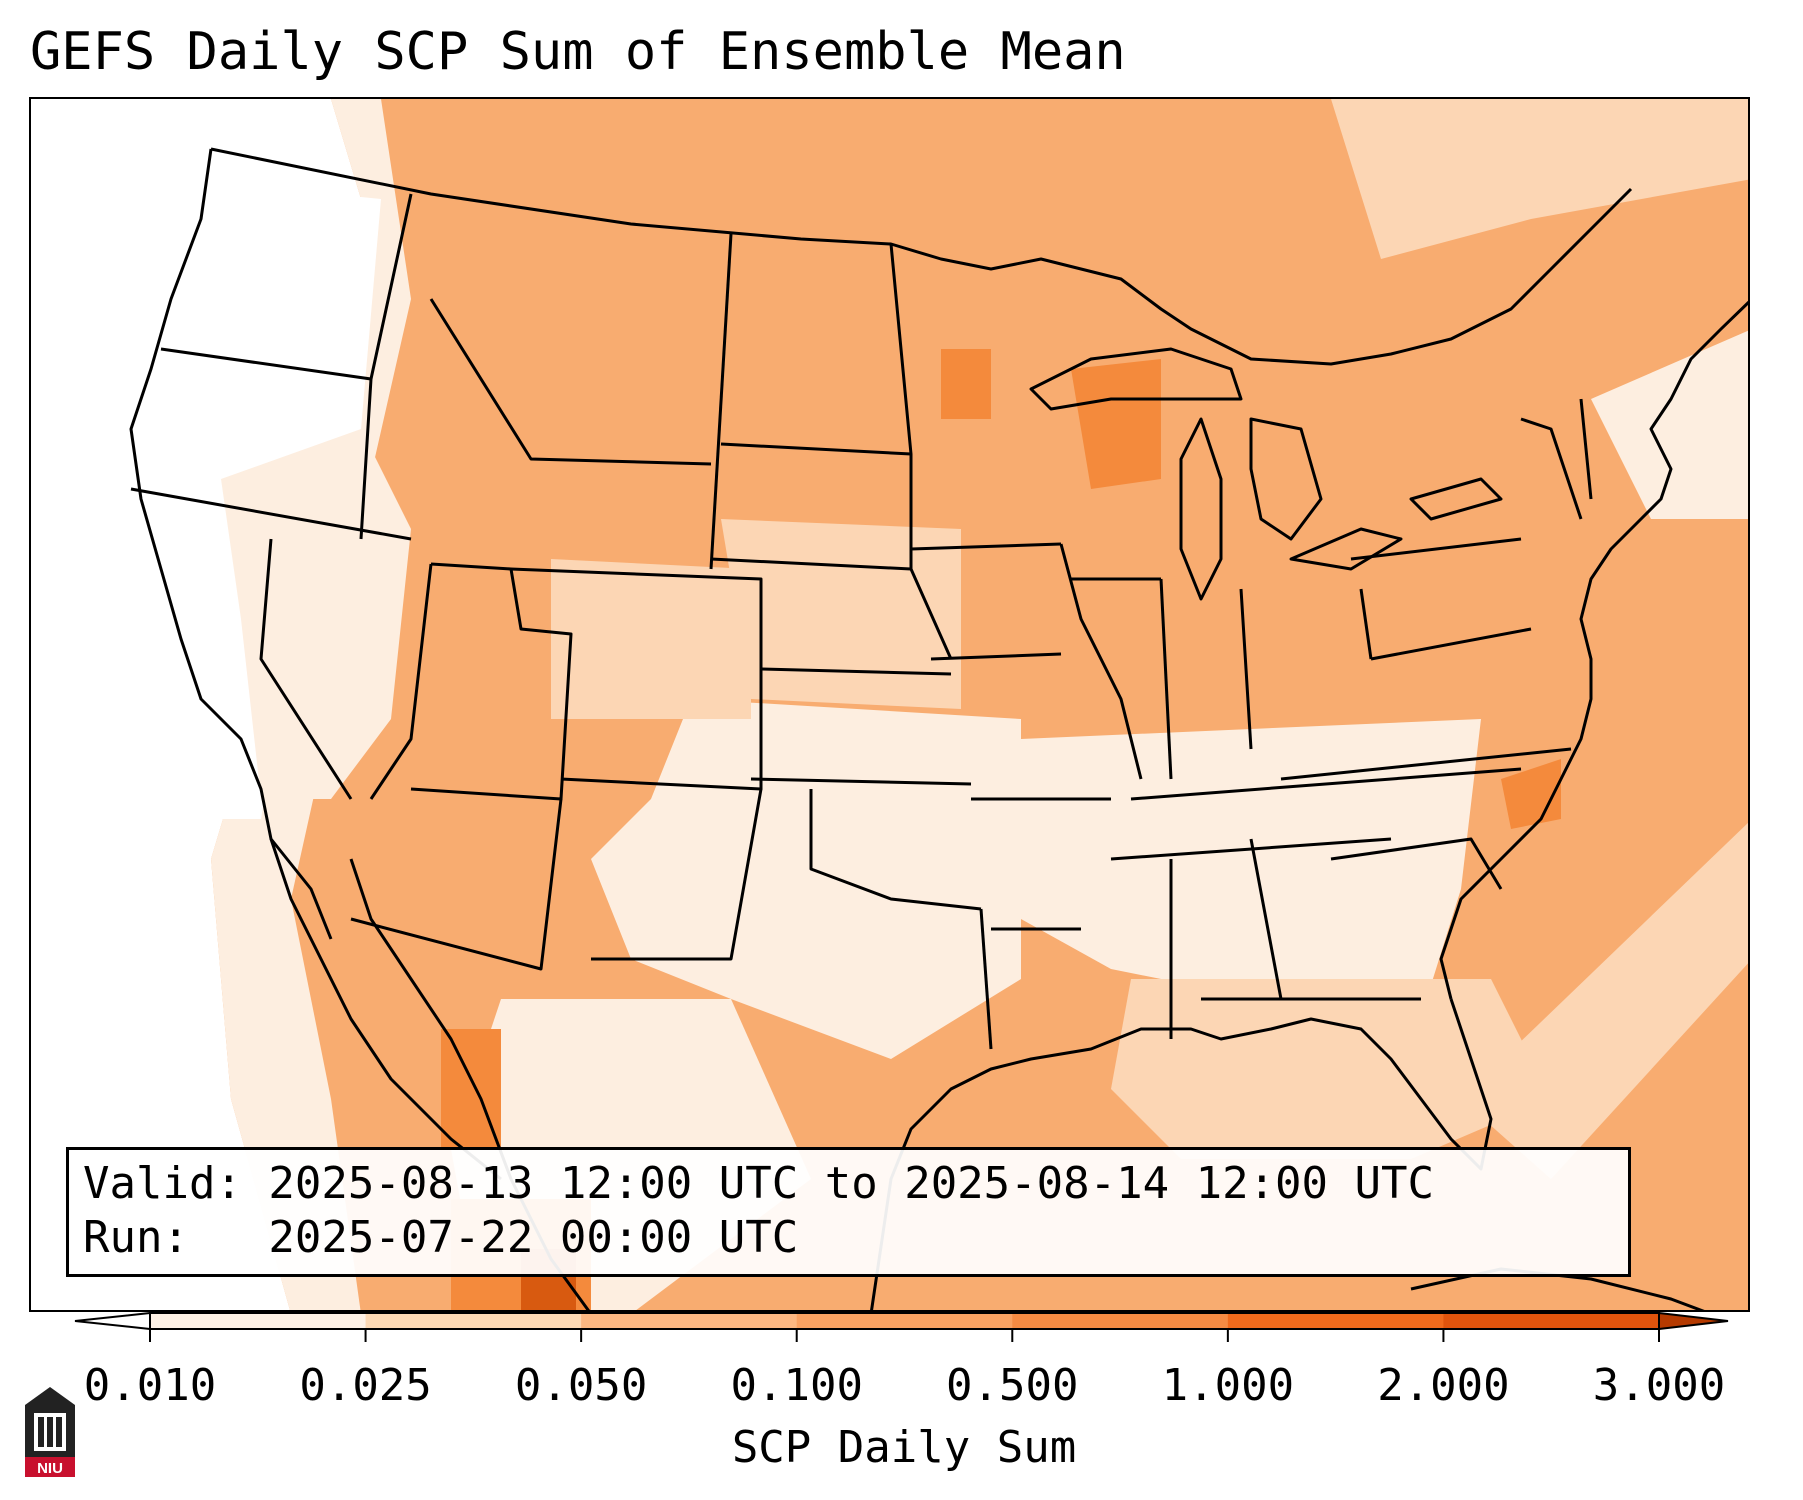 The height and width of the screenshot is (1500, 1803). What do you see at coordinates (811, 564) in the screenshot?
I see `sd-ne` at bounding box center [811, 564].